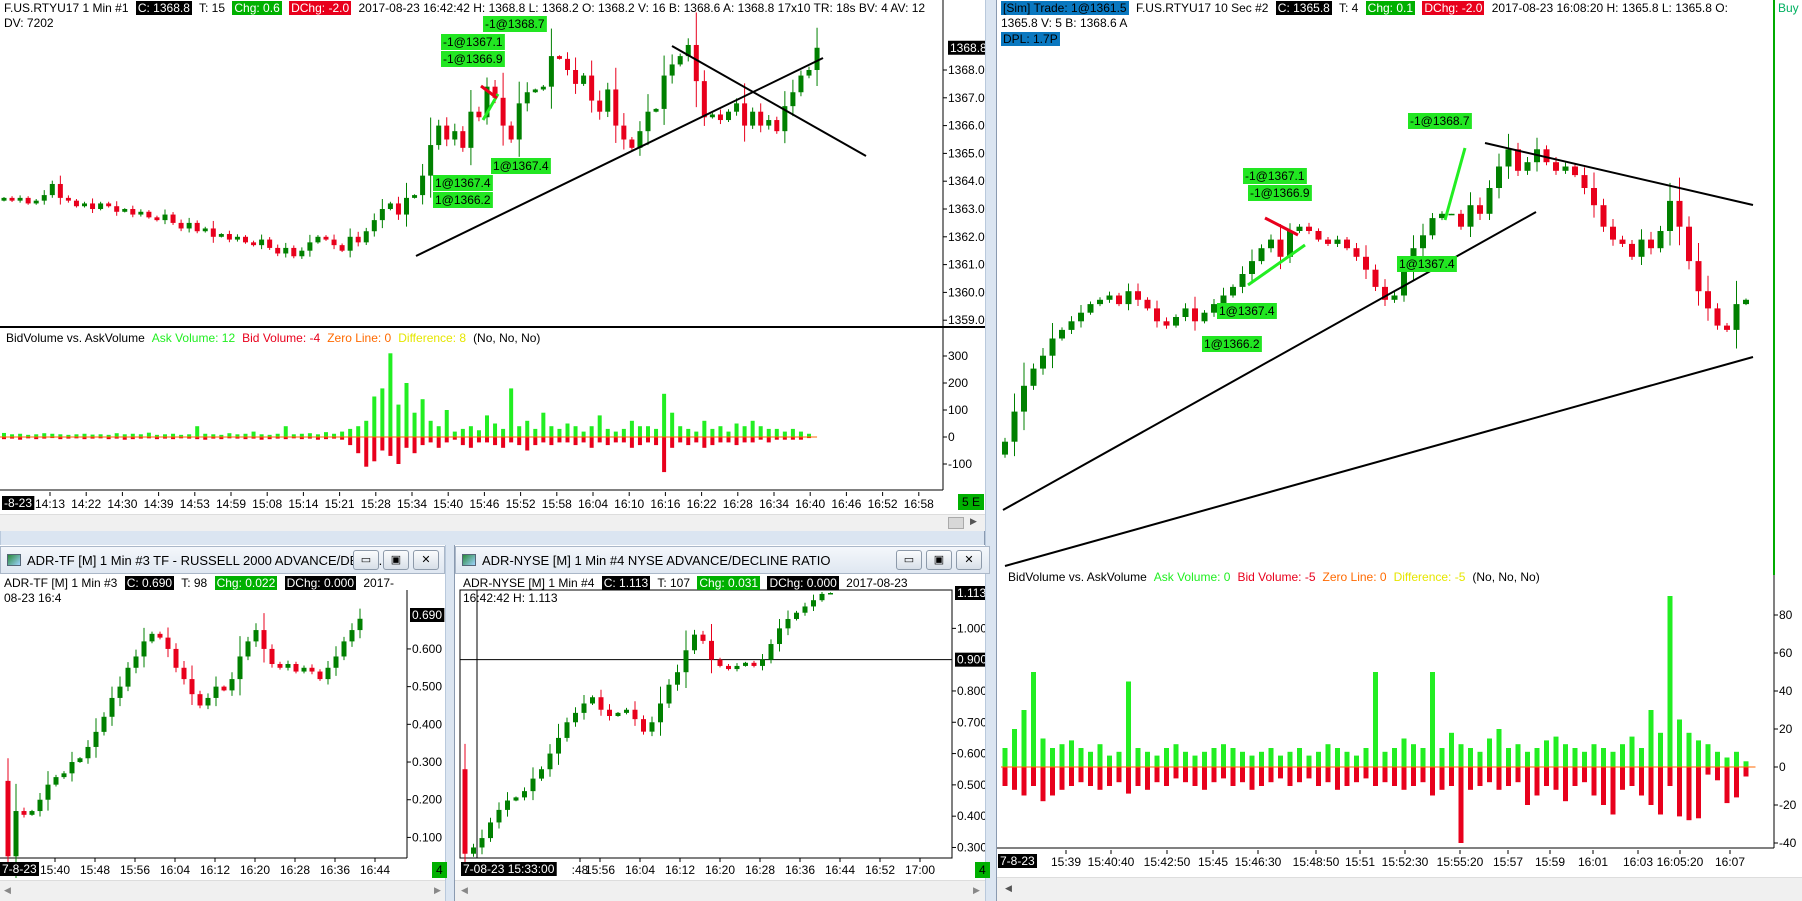  Describe the element at coordinates (1788, 8) in the screenshot. I see `buy-label: Buy` at that location.